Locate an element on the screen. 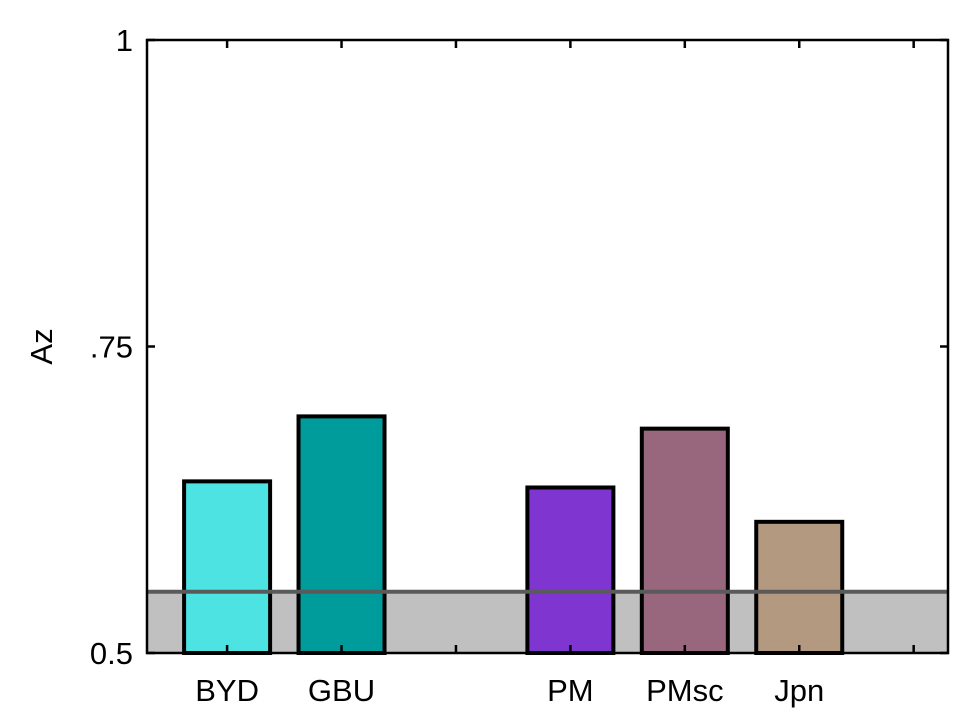 This screenshot has width=963, height=717. bar-byd is located at coordinates (227, 567).